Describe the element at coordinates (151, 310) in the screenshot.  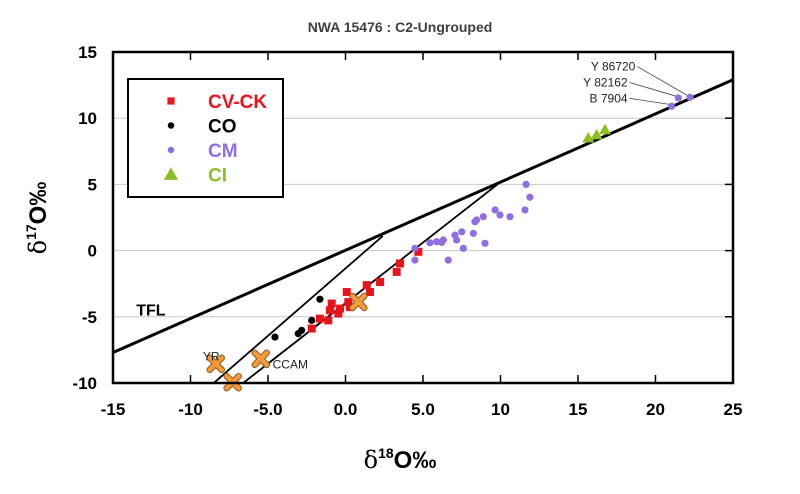
I see `tfl-label: TFL` at that location.